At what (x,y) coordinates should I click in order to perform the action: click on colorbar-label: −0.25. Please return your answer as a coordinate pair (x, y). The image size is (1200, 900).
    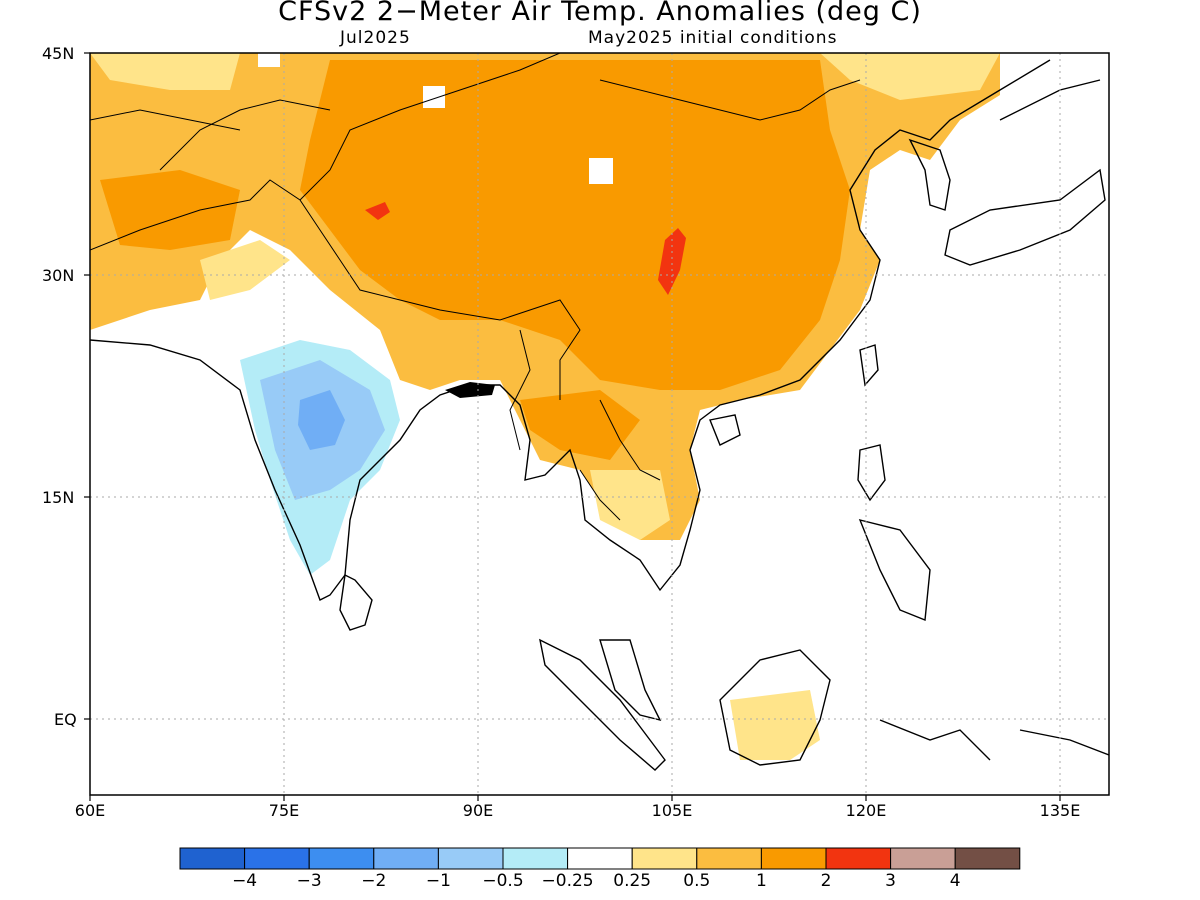
    Looking at the image, I should click on (567, 881).